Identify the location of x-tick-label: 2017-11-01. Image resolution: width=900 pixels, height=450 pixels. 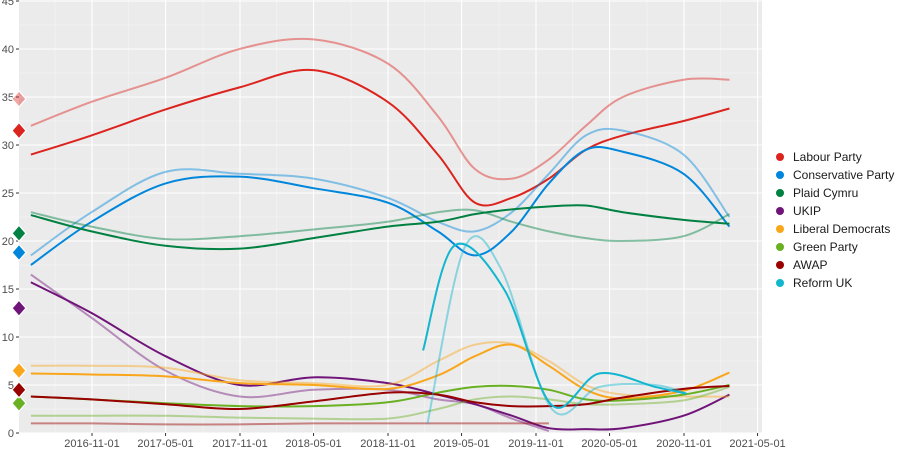
(239, 444).